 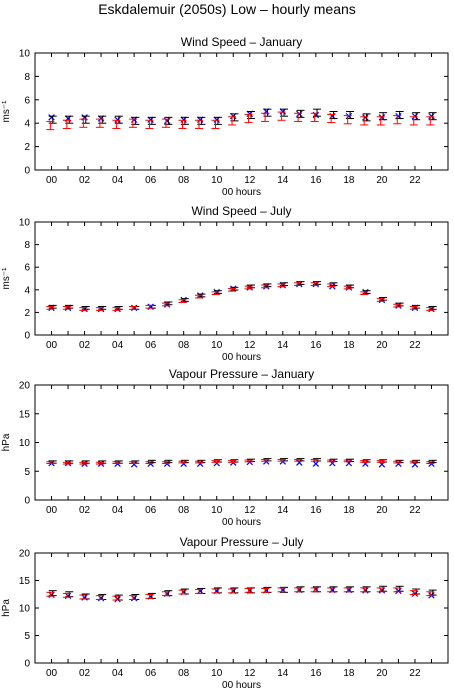 What do you see at coordinates (241, 374) in the screenshot?
I see `chart-title: Vapour Pressure – January` at bounding box center [241, 374].